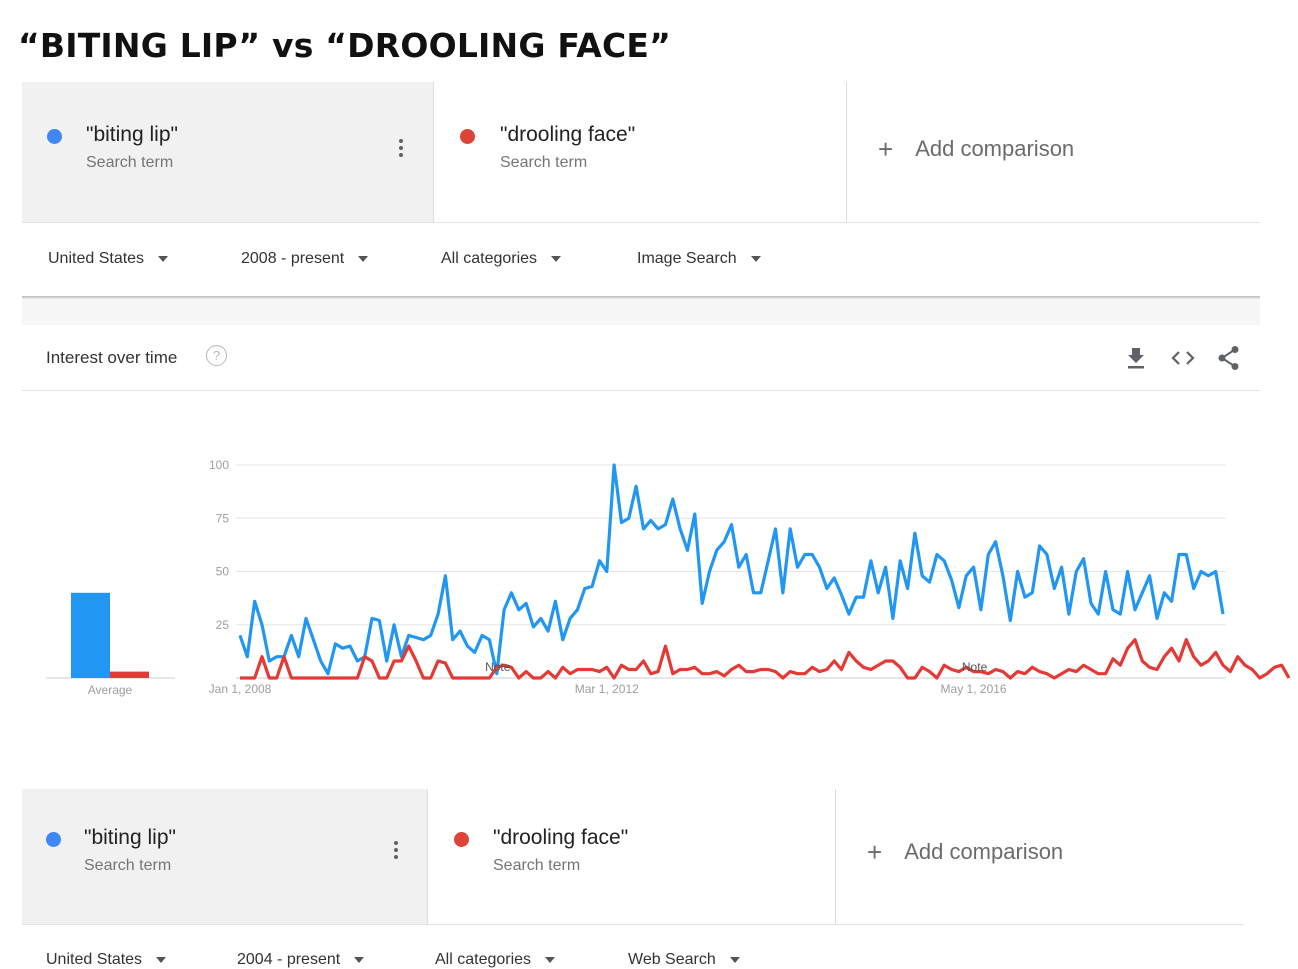 Image resolution: width=1298 pixels, height=969 pixels. I want to click on average-label: Average, so click(110, 690).